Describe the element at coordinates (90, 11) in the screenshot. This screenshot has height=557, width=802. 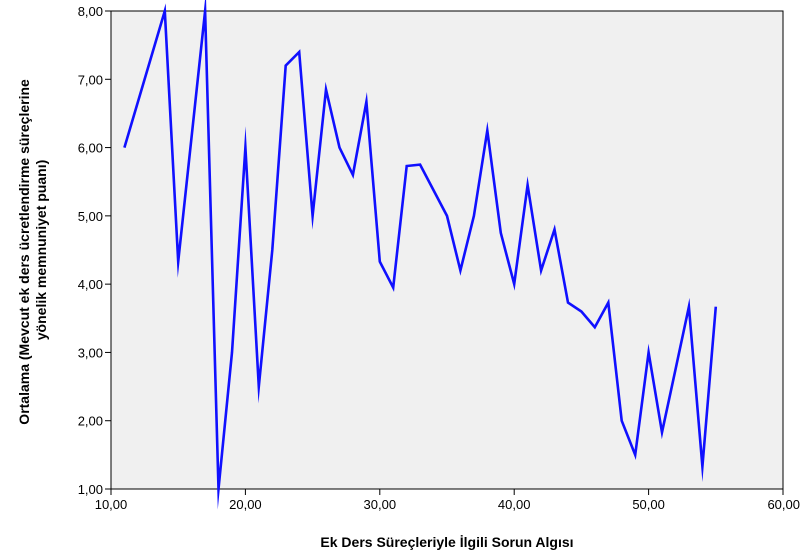
I see `y-tick-label: 8,00` at that location.